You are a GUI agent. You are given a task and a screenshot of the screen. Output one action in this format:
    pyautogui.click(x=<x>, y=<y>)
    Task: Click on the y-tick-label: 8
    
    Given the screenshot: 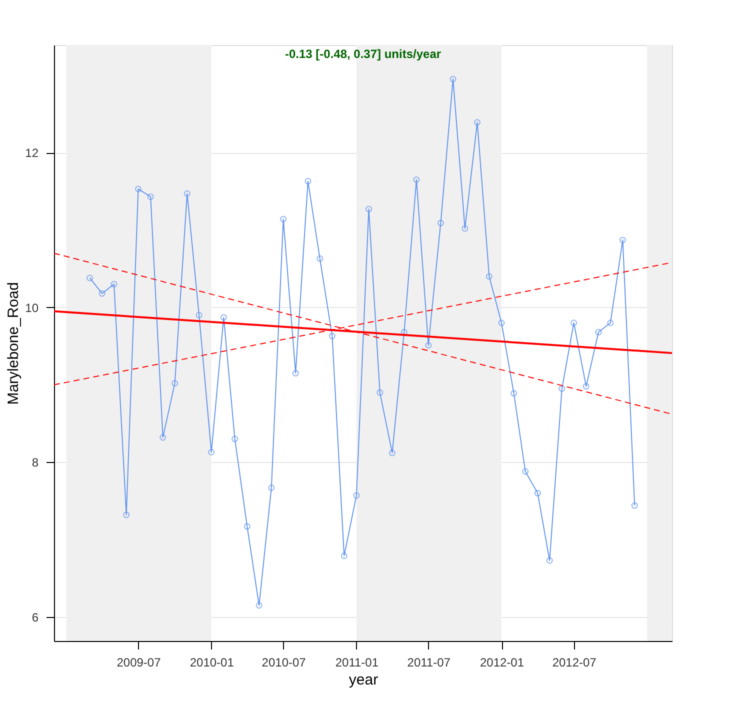 What is the action you would take?
    pyautogui.click(x=35, y=463)
    